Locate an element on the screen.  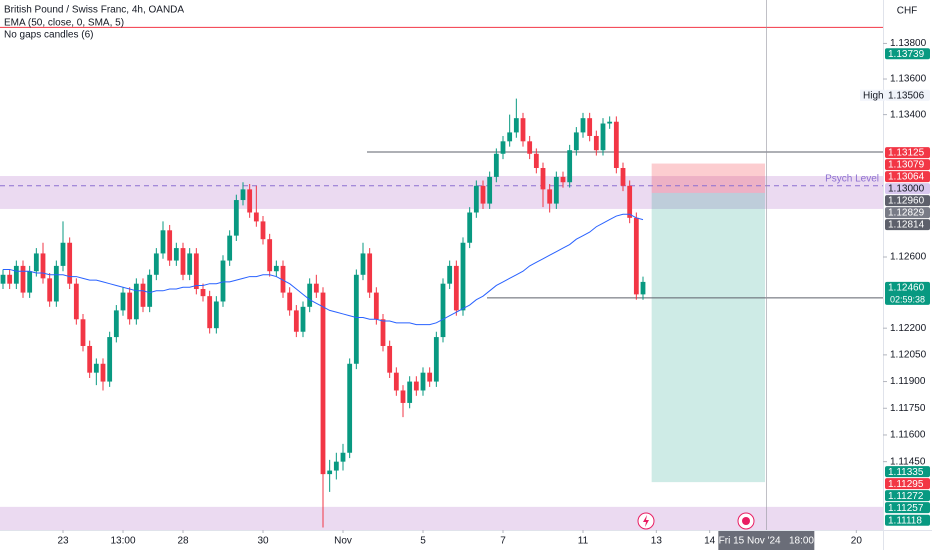
target-zone is located at coordinates (708, 337).